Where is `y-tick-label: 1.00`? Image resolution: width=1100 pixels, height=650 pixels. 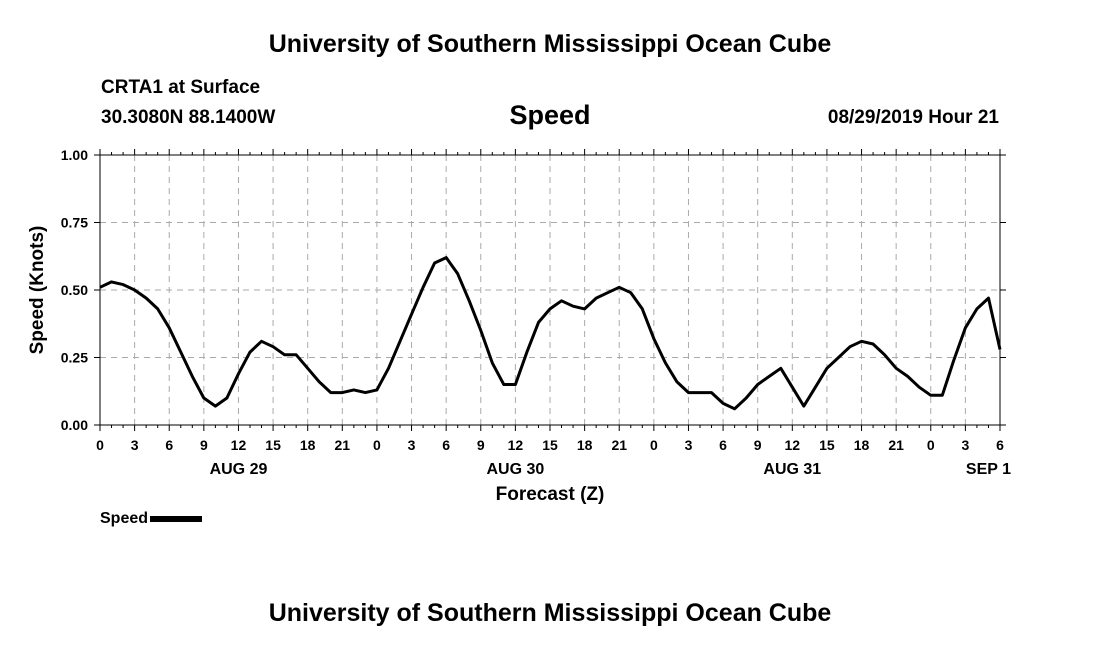
y-tick-label: 1.00 is located at coordinates (74, 155).